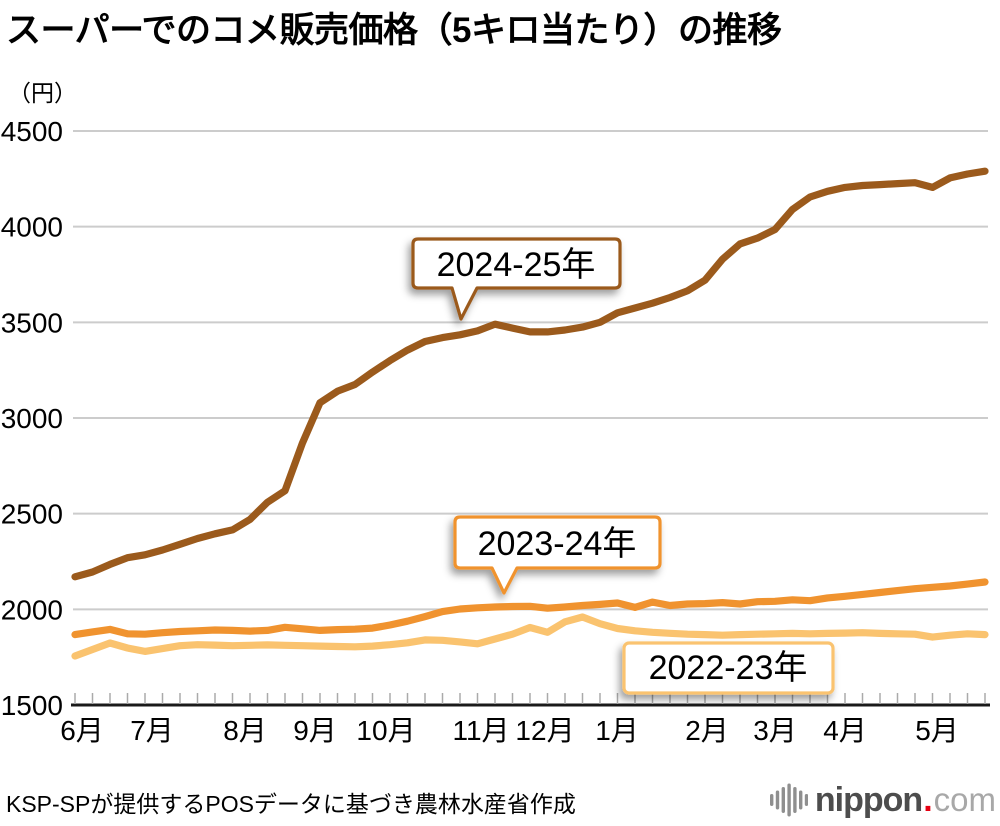  I want to click on callout-label-2023-24: 2023-24年, so click(557, 544).